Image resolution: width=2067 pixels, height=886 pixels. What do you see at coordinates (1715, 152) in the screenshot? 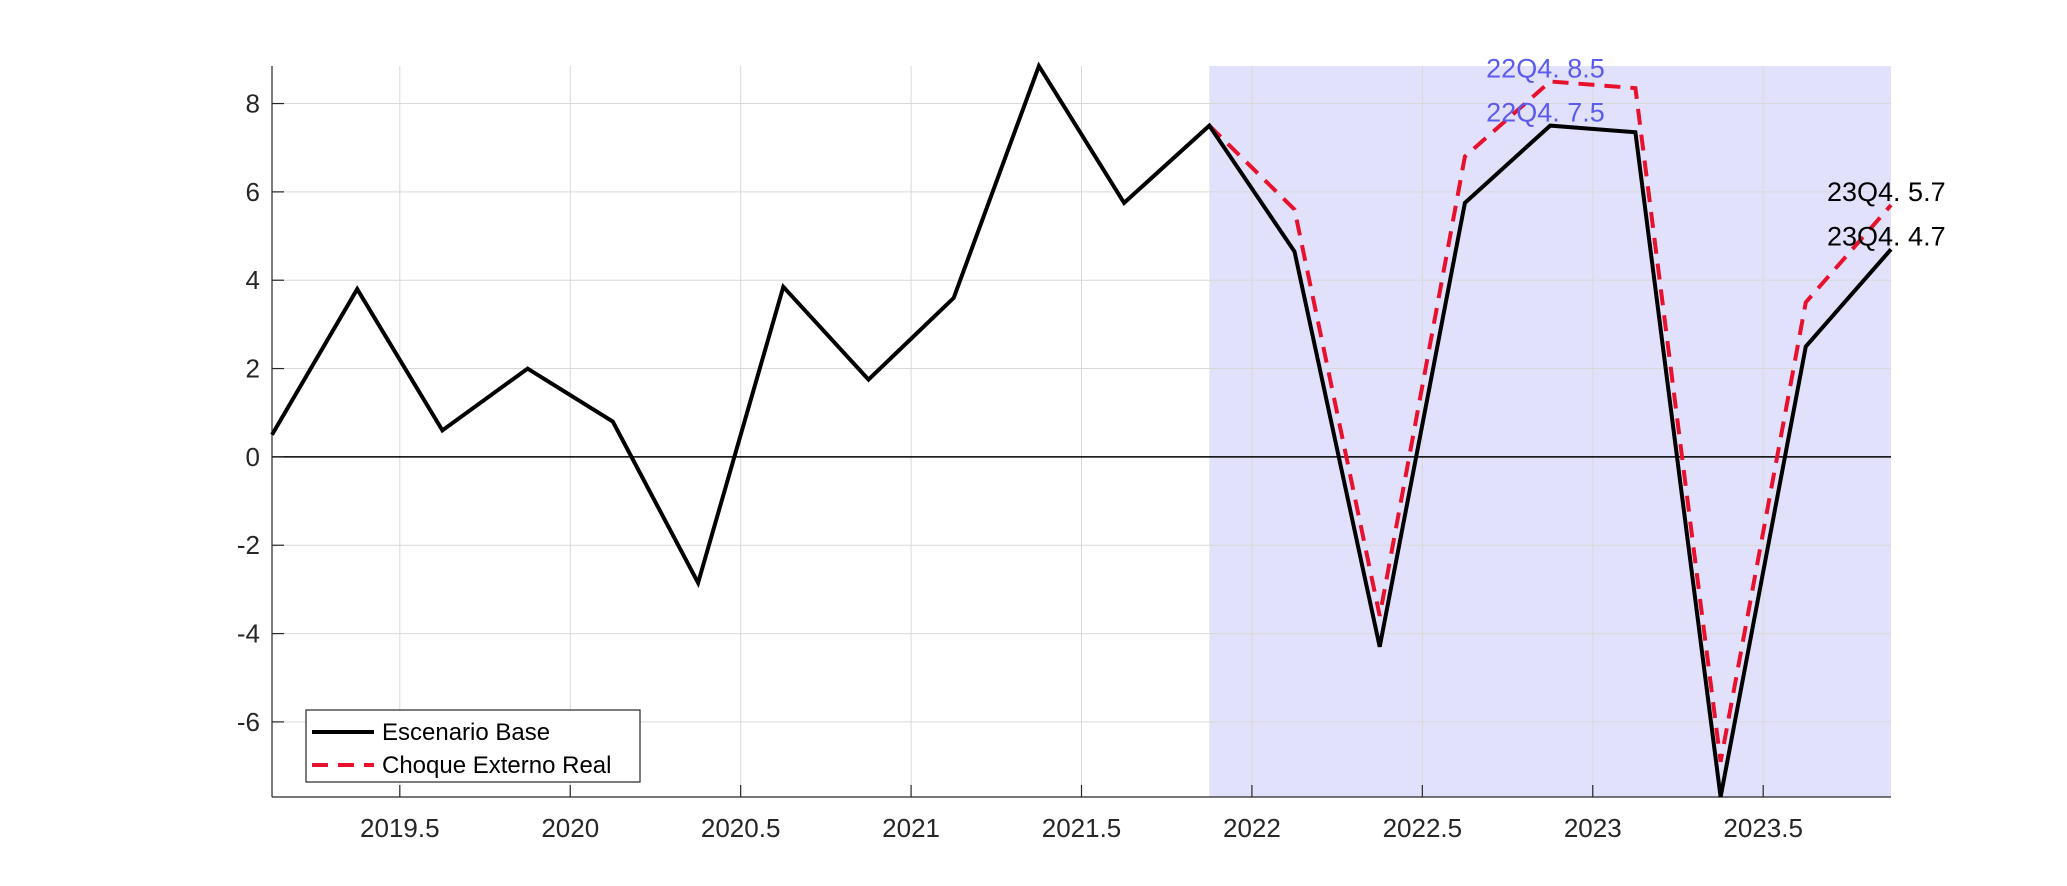
I see `annotation-layer: 22Q4. 8.5 22Q4. 7.5 23Q4. 5.7 23Q4. 4.7` at bounding box center [1715, 152].